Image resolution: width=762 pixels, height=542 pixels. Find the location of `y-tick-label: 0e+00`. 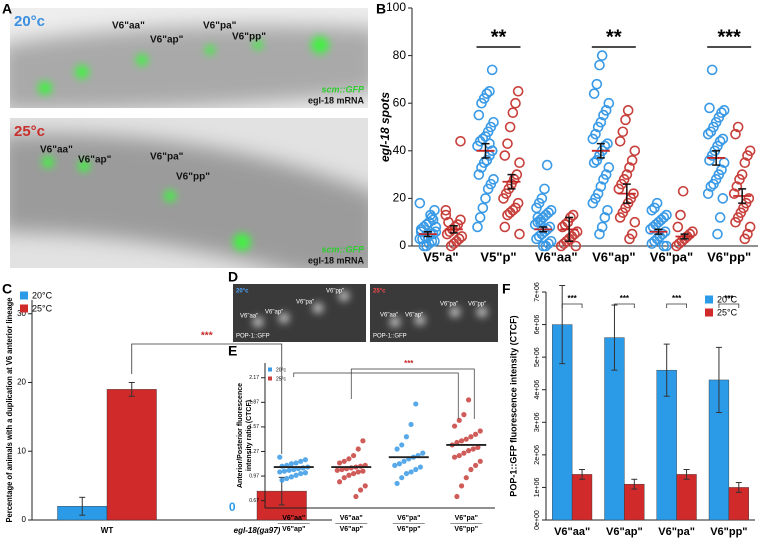

y-tick-label: 0e+00 is located at coordinates (537, 520).